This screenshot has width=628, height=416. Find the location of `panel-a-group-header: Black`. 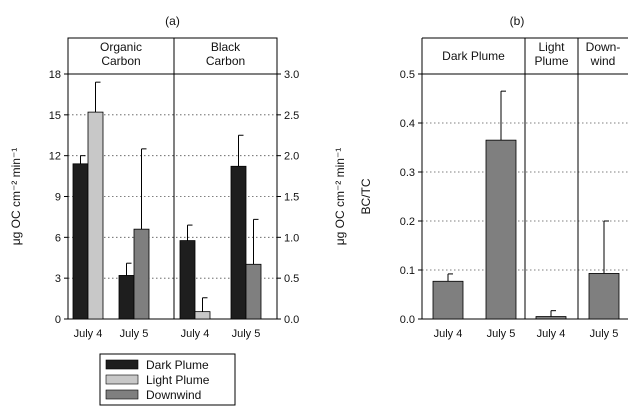

panel-a-group-header: Black is located at coordinates (226, 47).